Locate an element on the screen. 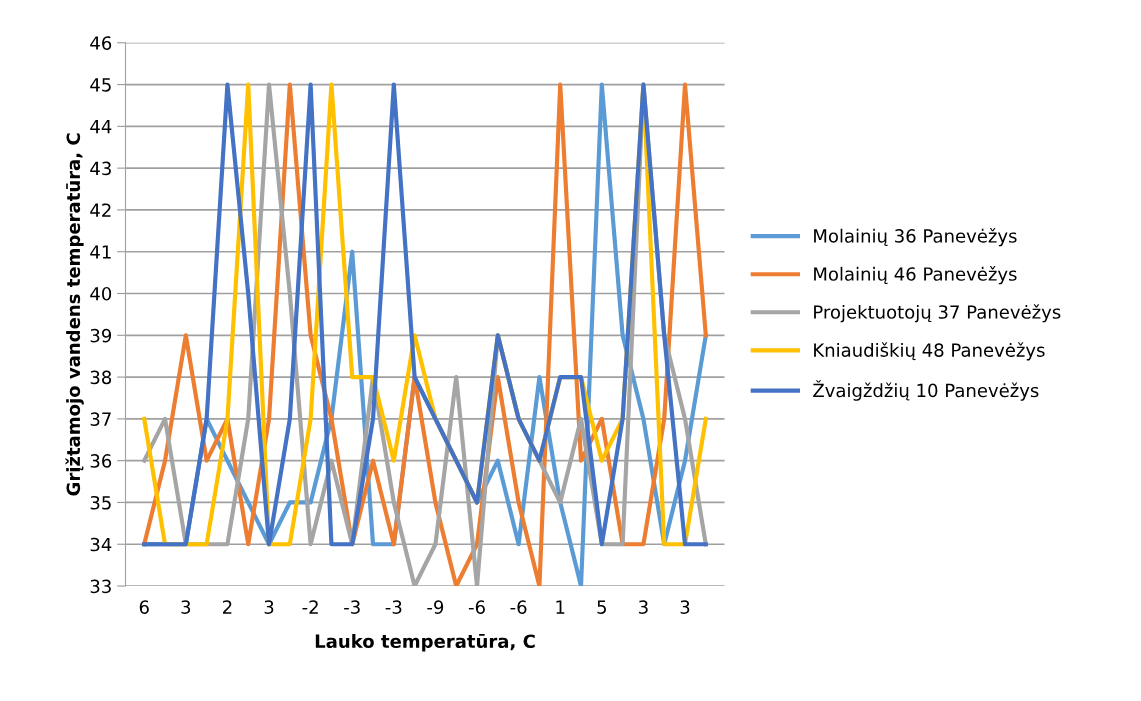 The image size is (1141, 701). legend-label: Žvaigždžių 10 Panevėžys is located at coordinates (926, 390).